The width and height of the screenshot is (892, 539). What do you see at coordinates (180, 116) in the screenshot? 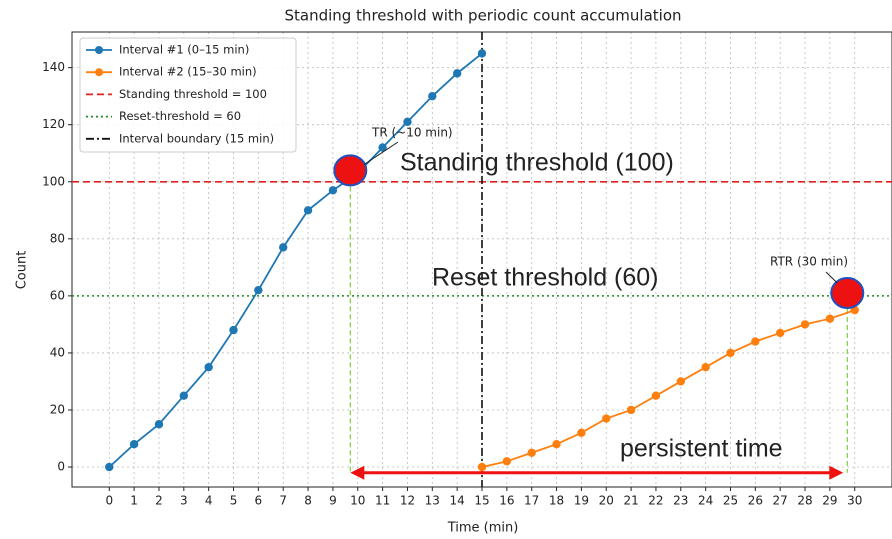
I see `legend-label: Reset-threshold = 60` at bounding box center [180, 116].